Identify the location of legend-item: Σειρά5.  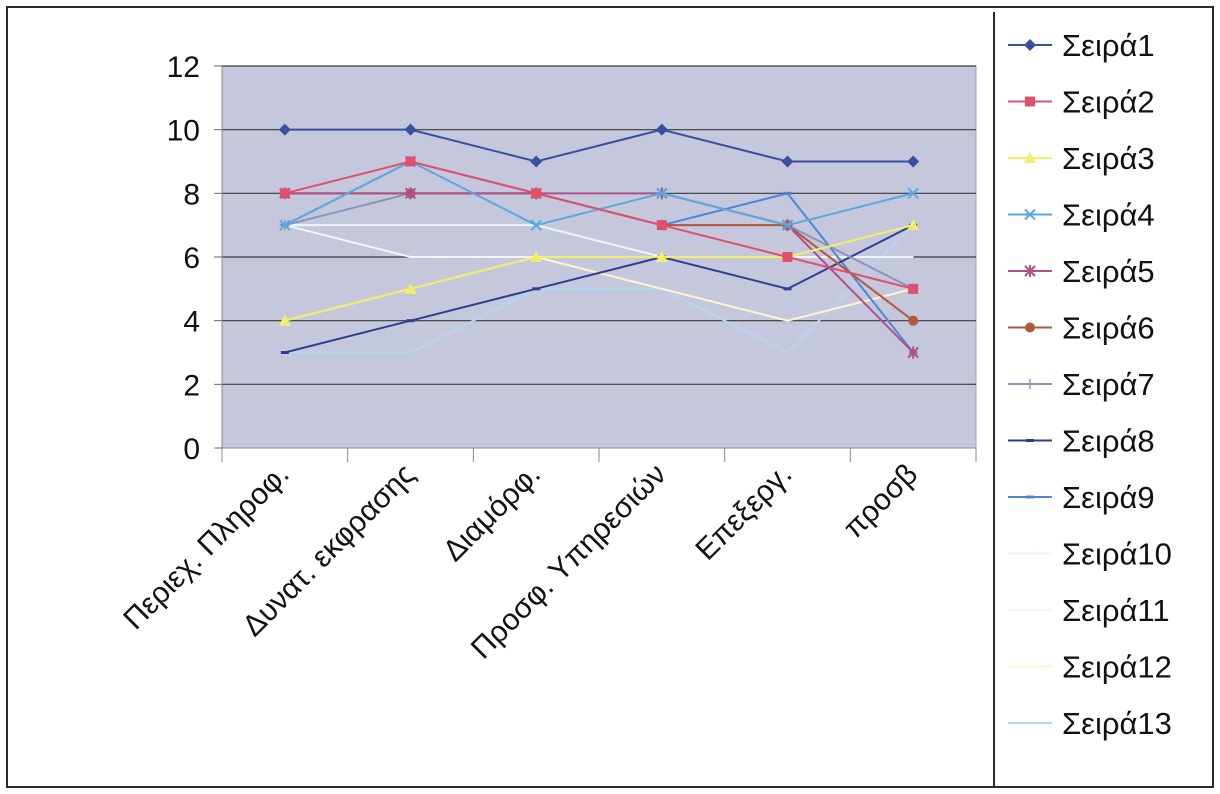
(1081, 271).